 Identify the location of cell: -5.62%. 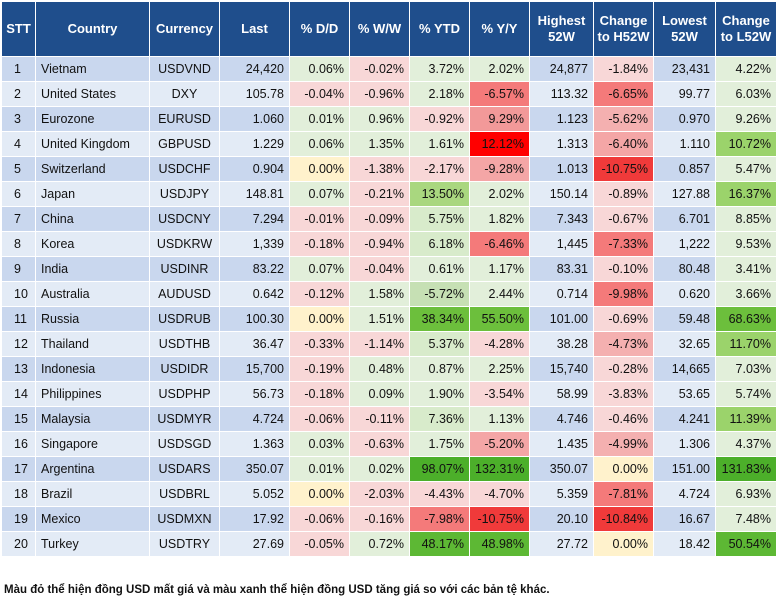
(623, 119).